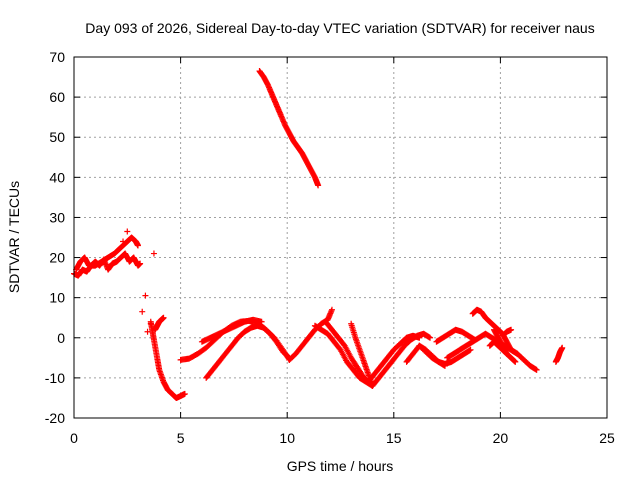 This screenshot has width=640, height=480. I want to click on series-arc-mid-high, so click(231, 330).